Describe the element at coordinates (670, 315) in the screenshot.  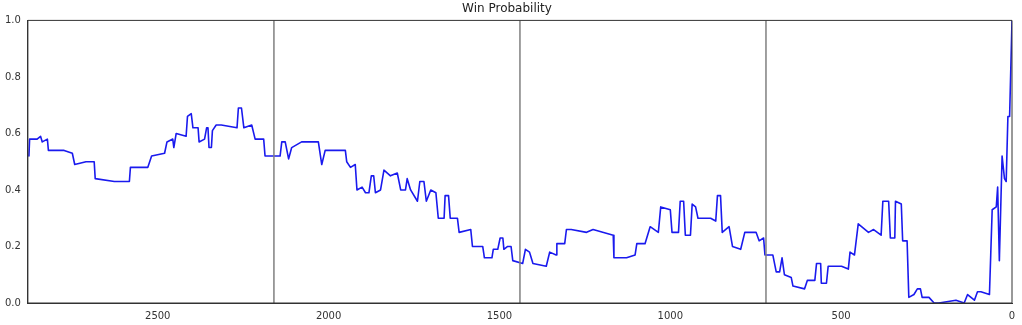
I see `x-tick-label: 1000` at that location.